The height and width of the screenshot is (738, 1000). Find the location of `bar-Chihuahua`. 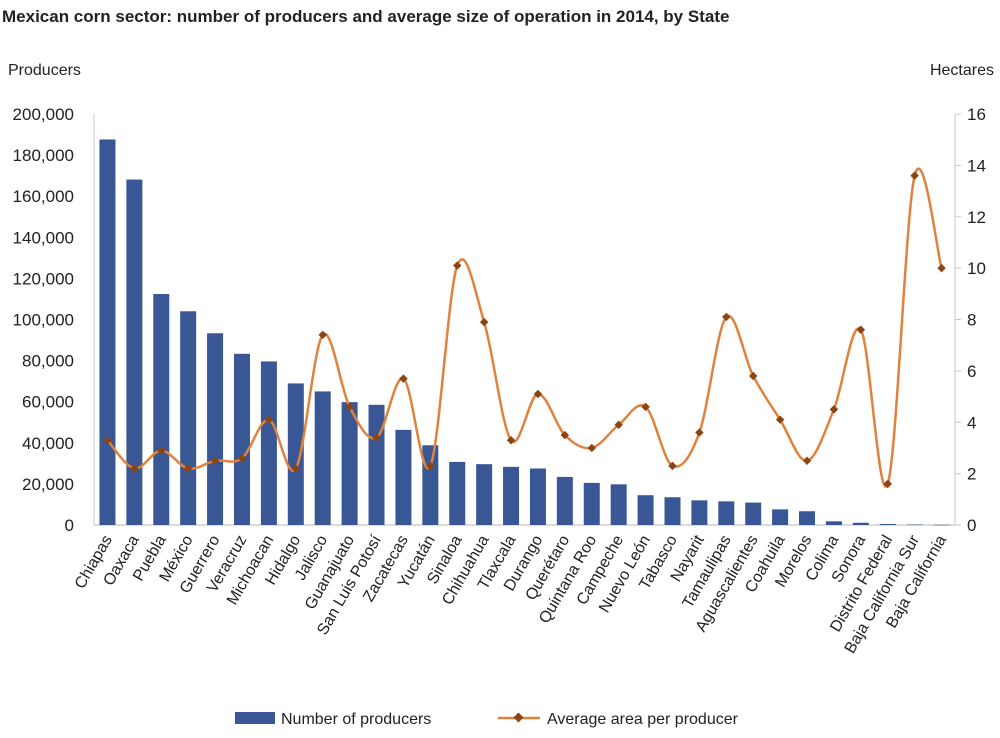

bar-Chihuahua is located at coordinates (484, 494).